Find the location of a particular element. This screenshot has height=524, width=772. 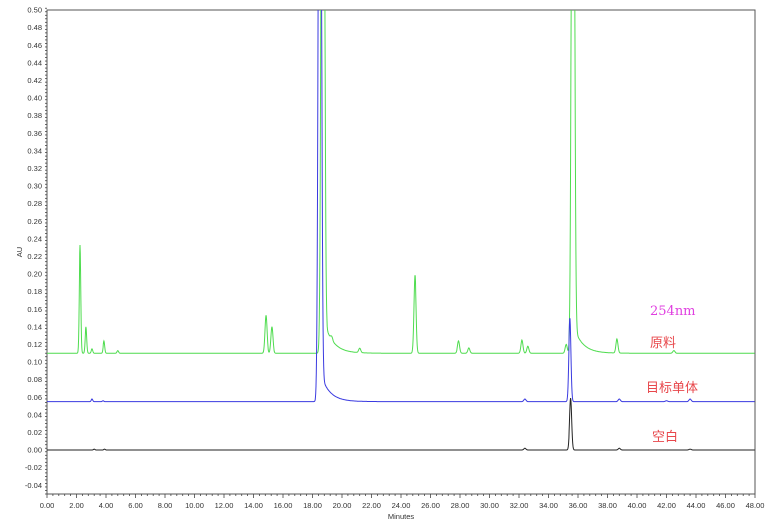

y-tick-label: 0.44 is located at coordinates (34, 62).